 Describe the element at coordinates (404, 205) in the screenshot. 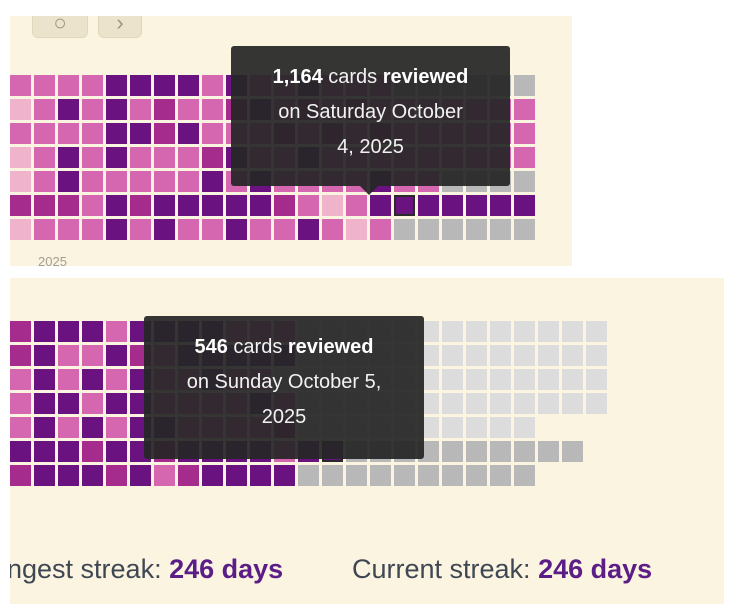

I see `heatmap-day-selected` at that location.